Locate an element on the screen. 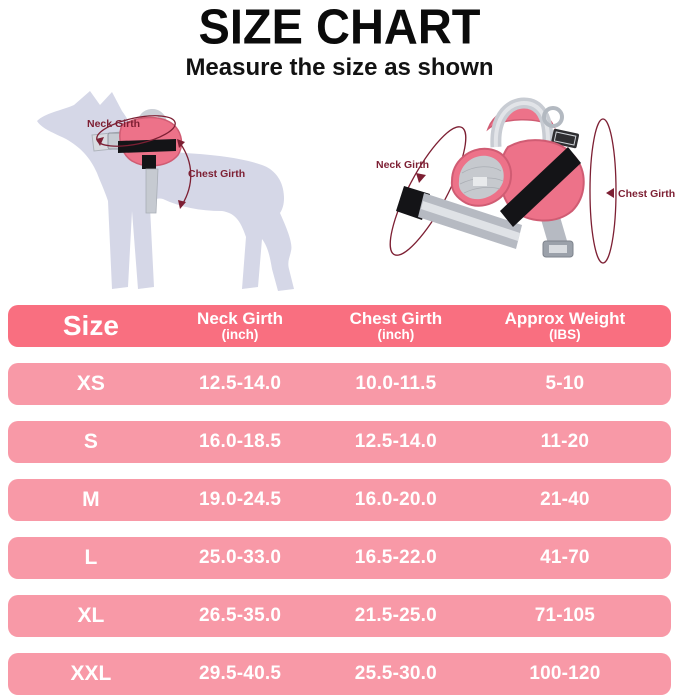 The height and width of the screenshot is (699, 679). size-cell: S is located at coordinates (90, 441).